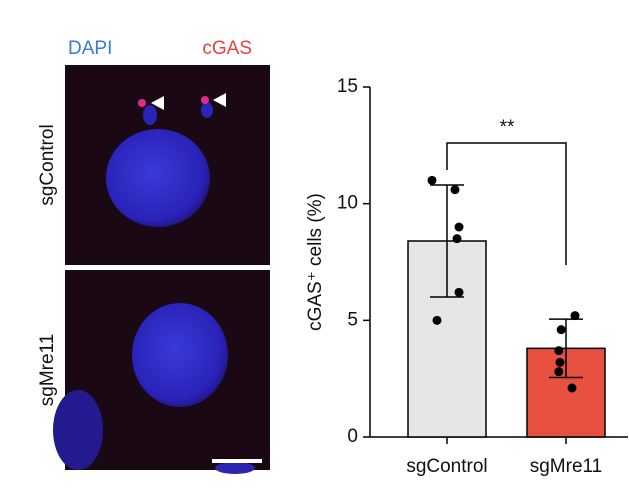 The image size is (629, 498). I want to click on error-bar, so click(447, 241).